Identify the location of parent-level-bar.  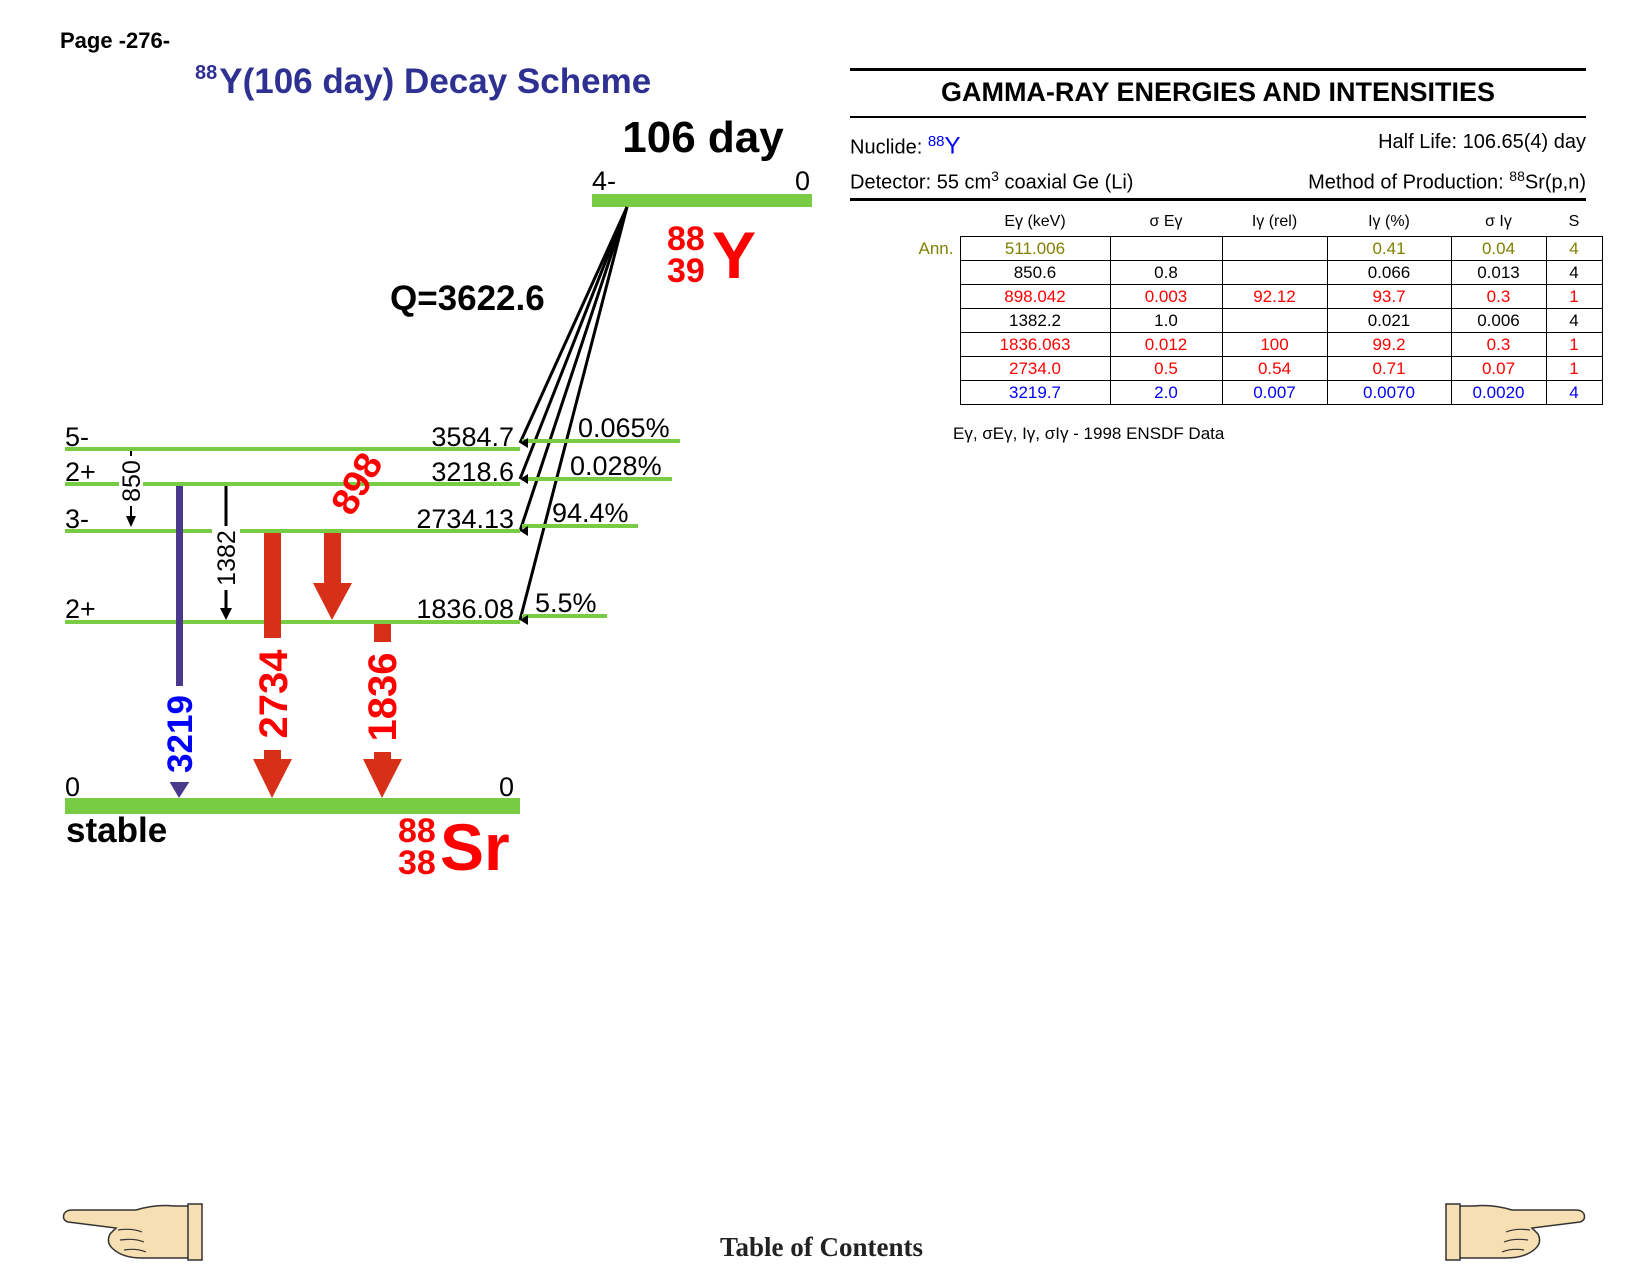
(702, 200).